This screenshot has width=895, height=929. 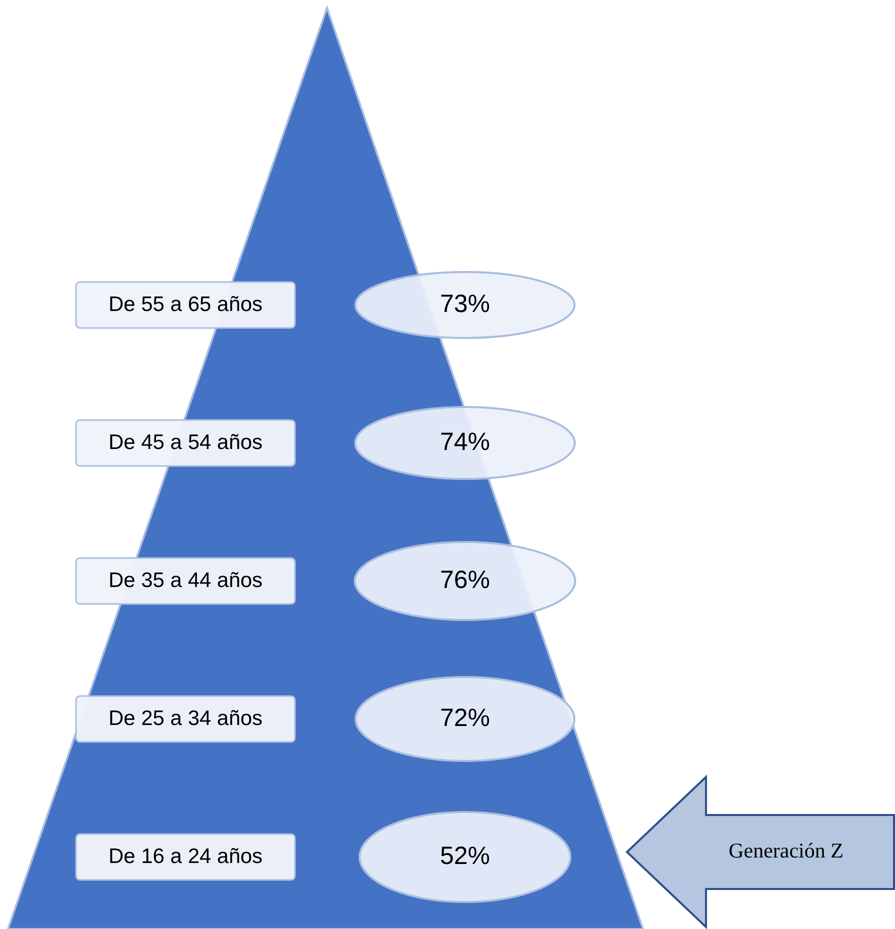 What do you see at coordinates (185, 856) in the screenshot?
I see `category-label: De 16 a 24 años` at bounding box center [185, 856].